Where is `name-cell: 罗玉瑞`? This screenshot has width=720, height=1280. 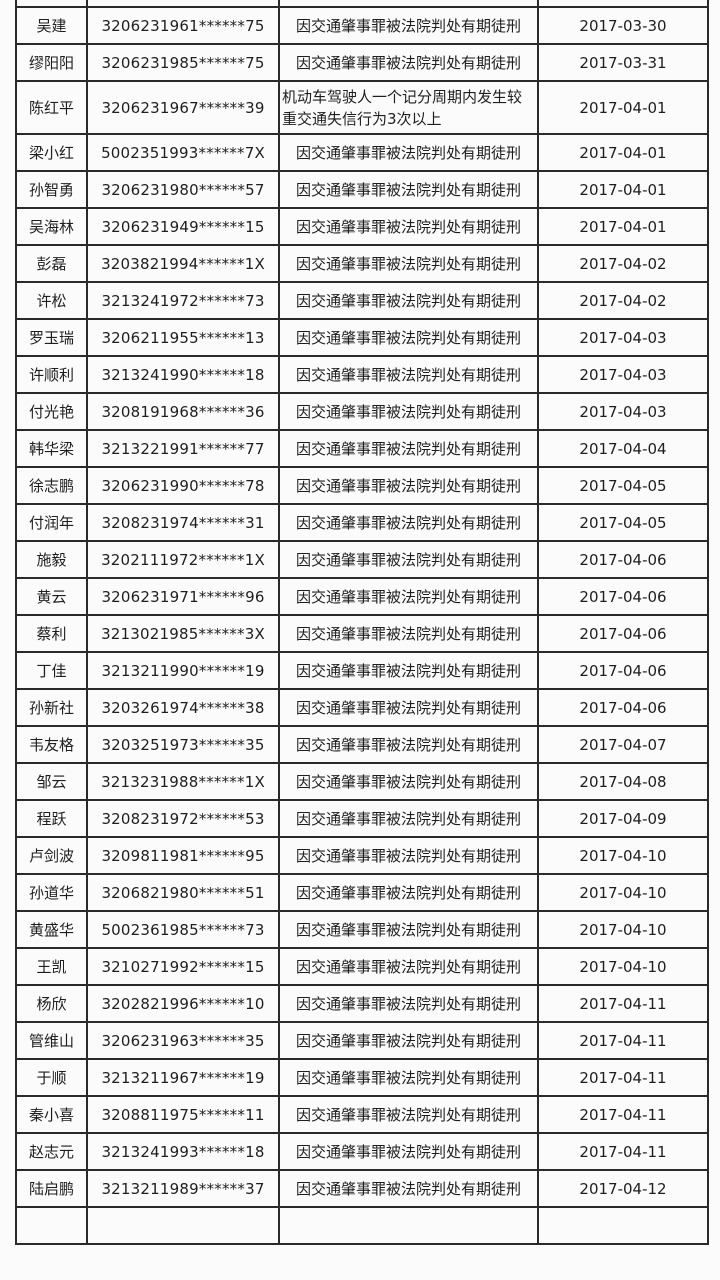 name-cell: 罗玉瑞 is located at coordinates (51, 337).